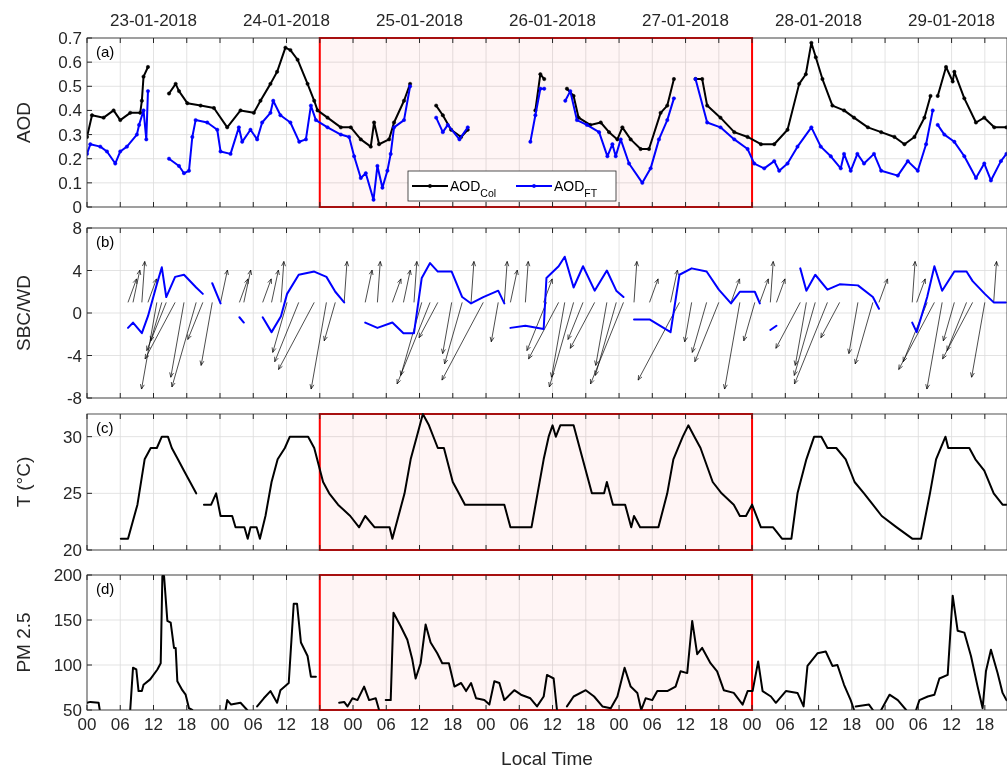 This screenshot has width=1007, height=778. What do you see at coordinates (553, 20) in the screenshot?
I see `text: 26-01-2018` at bounding box center [553, 20].